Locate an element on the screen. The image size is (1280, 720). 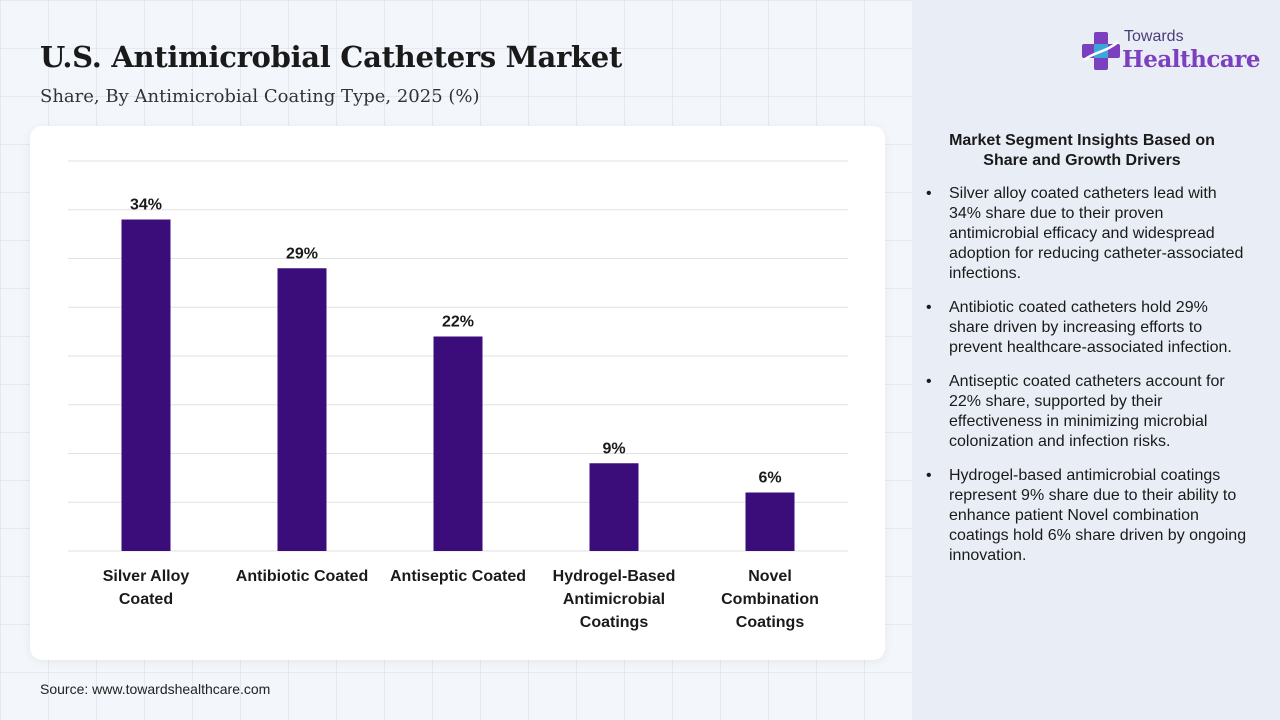
category-label-line: Antibiotic Coated is located at coordinates (302, 576).